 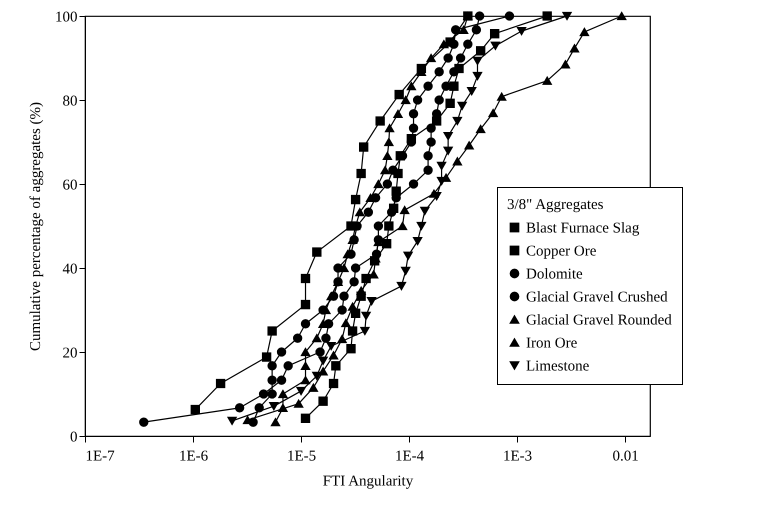 What do you see at coordinates (70, 186) in the screenshot?
I see `y-tick-label: 60` at bounding box center [70, 186].